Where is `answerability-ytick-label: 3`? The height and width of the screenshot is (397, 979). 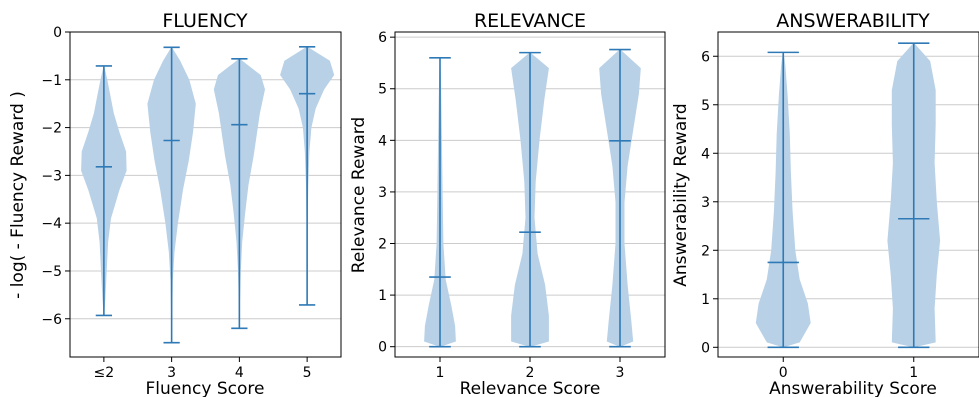 answerability-ytick-label: 3 is located at coordinates (705, 203).